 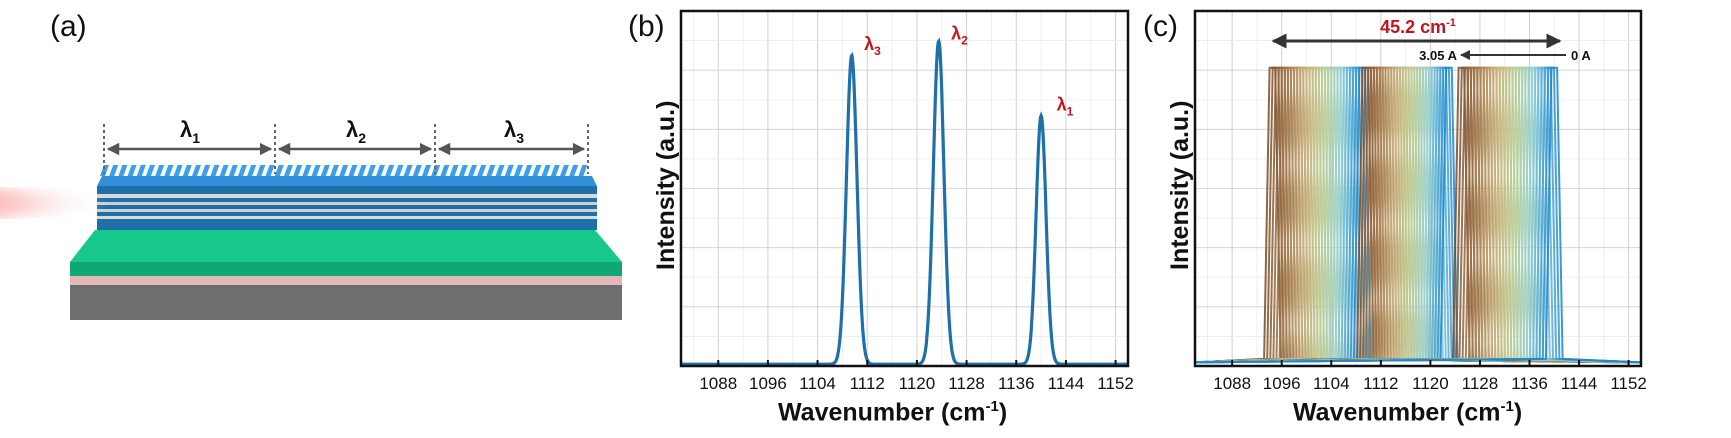 I want to click on panel-c-tick-label: 1144, so click(x=1579, y=383).